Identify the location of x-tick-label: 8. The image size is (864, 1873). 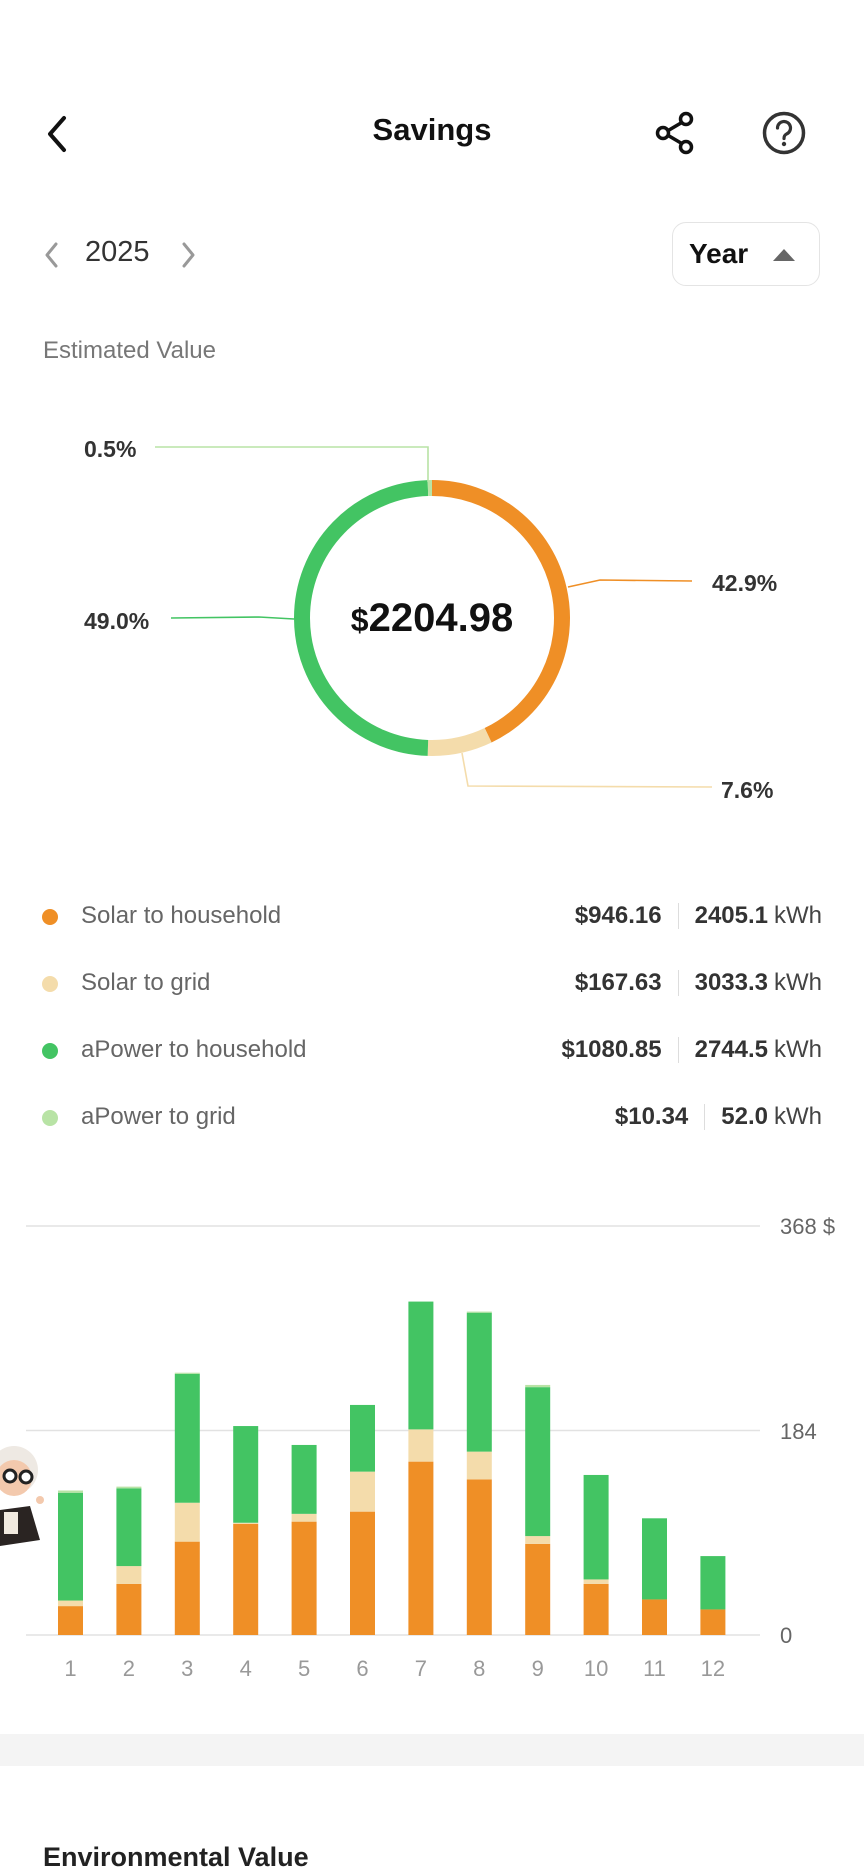
(479, 1669).